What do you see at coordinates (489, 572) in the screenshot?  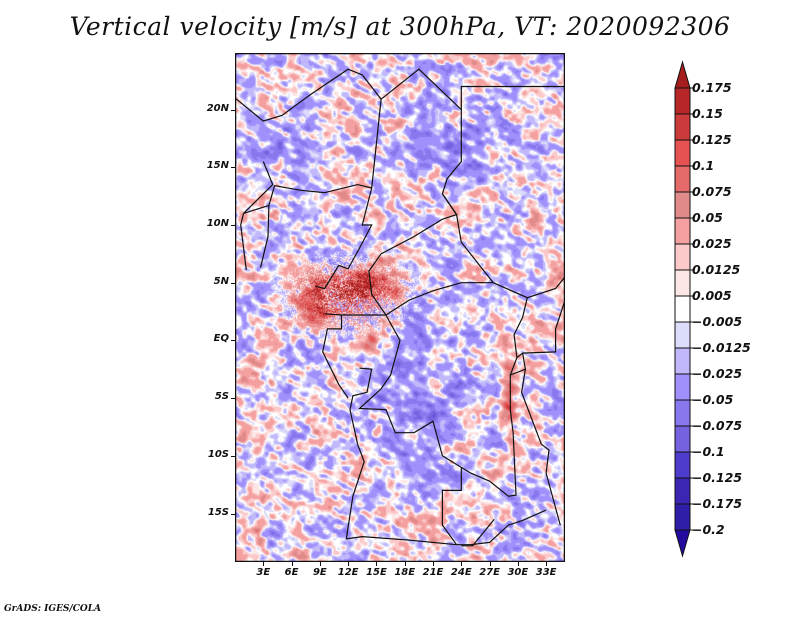 I see `lon-tick-label: 27E` at bounding box center [489, 572].